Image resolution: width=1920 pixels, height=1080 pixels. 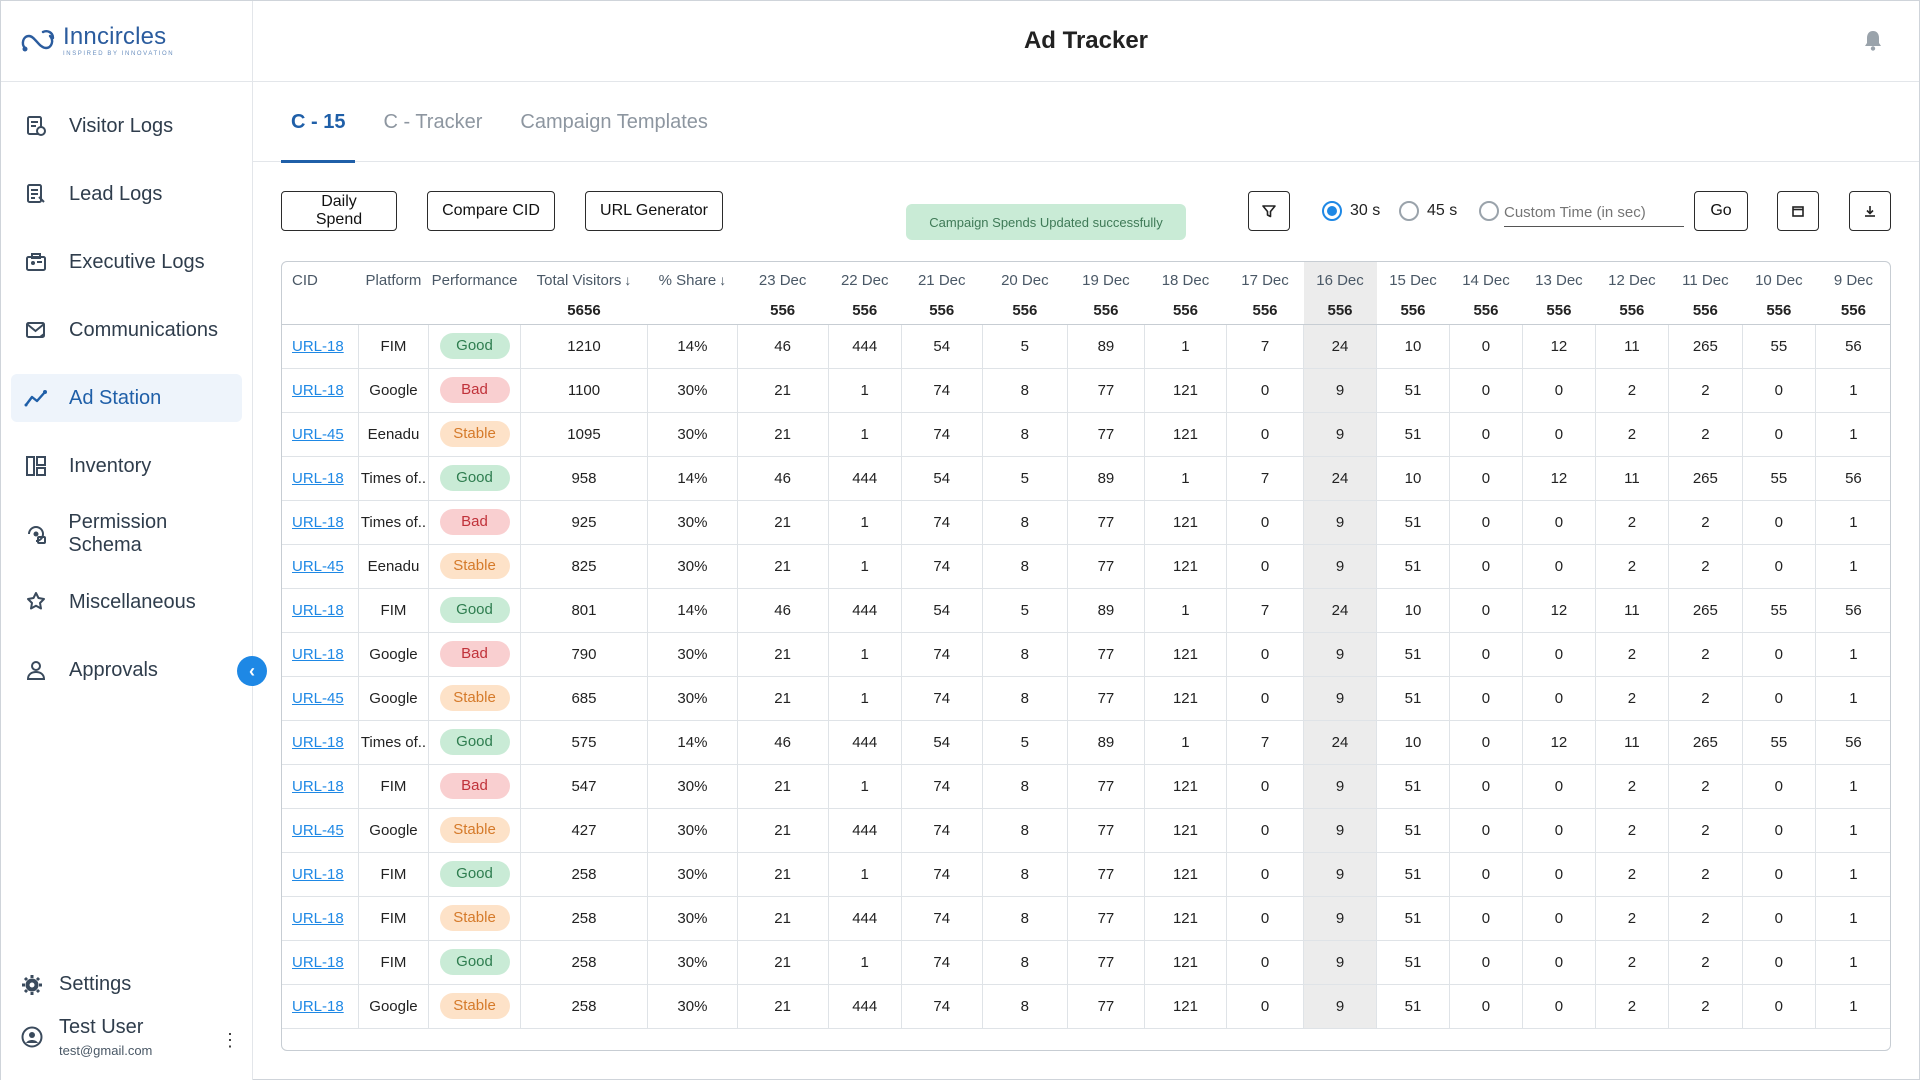 I want to click on tab-campaign-templates: Campaign Templates, so click(x=614, y=121).